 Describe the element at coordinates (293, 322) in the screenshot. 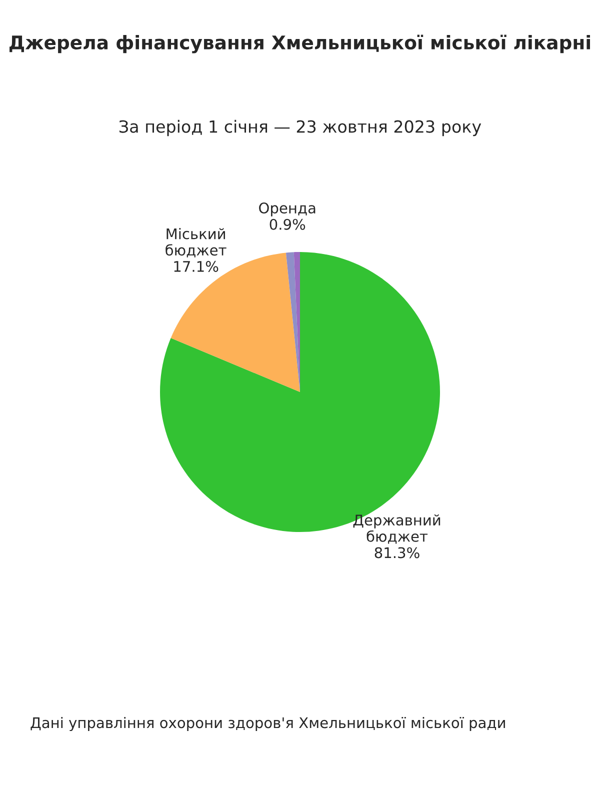

I see `pie-slice` at that location.